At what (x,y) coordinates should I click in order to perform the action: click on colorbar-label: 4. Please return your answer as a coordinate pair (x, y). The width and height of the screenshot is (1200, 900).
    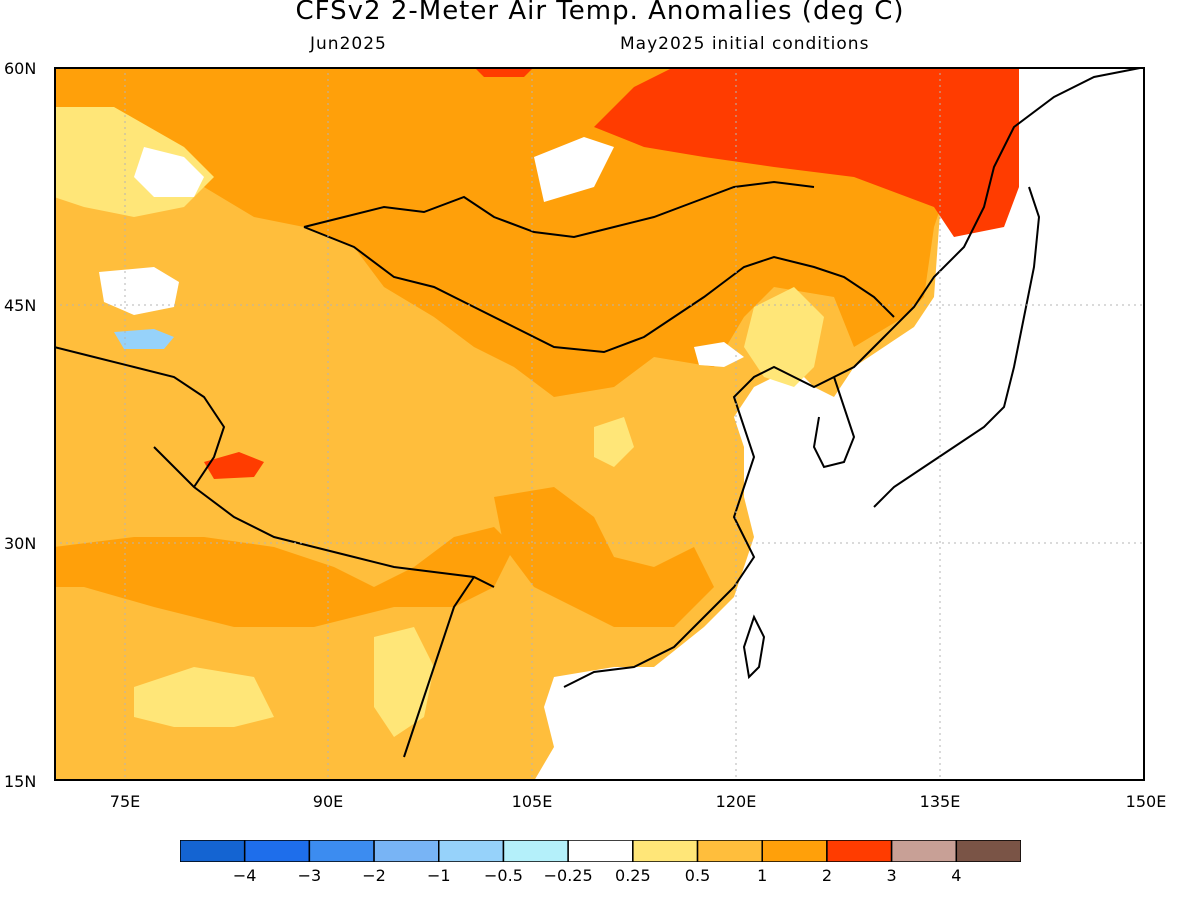
    Looking at the image, I should click on (956, 875).